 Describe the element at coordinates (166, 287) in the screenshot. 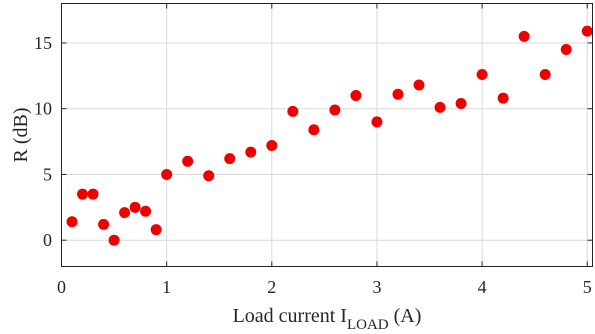

I see `x-tick-label: 1` at that location.